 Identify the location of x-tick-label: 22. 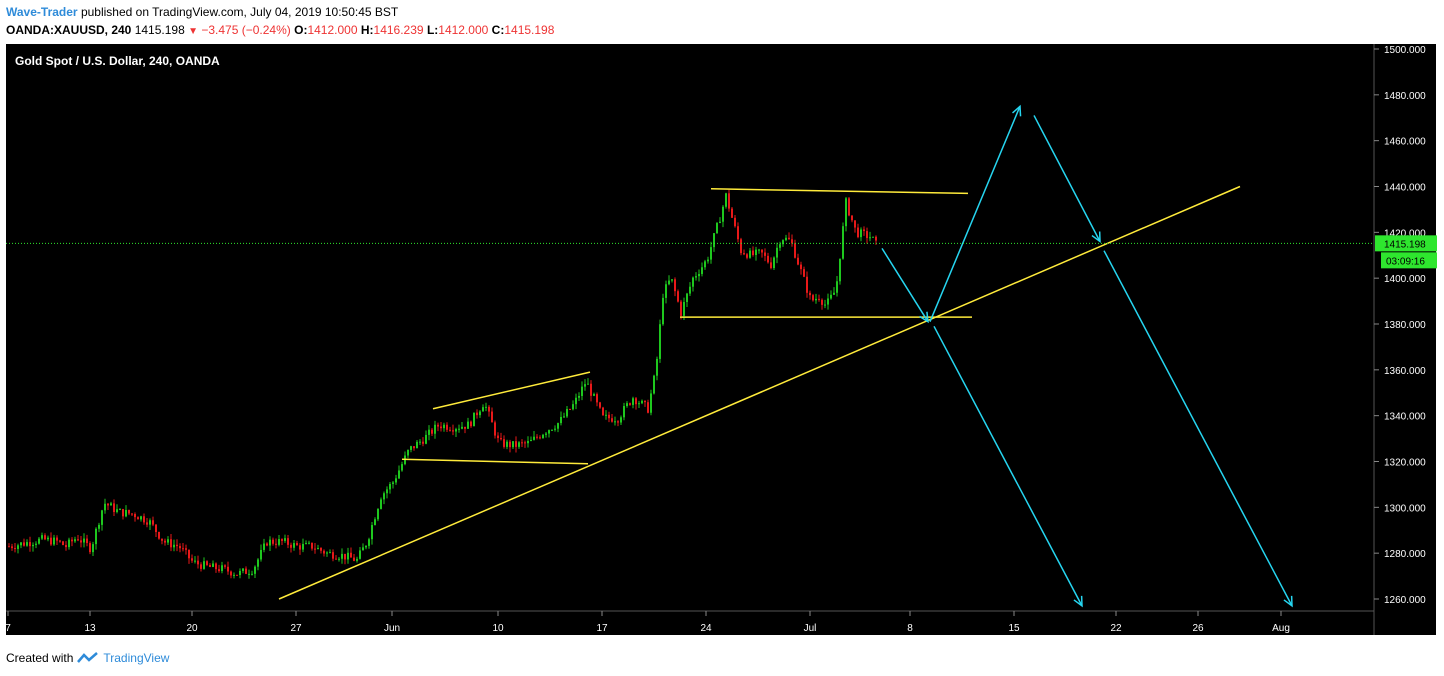
(1116, 628).